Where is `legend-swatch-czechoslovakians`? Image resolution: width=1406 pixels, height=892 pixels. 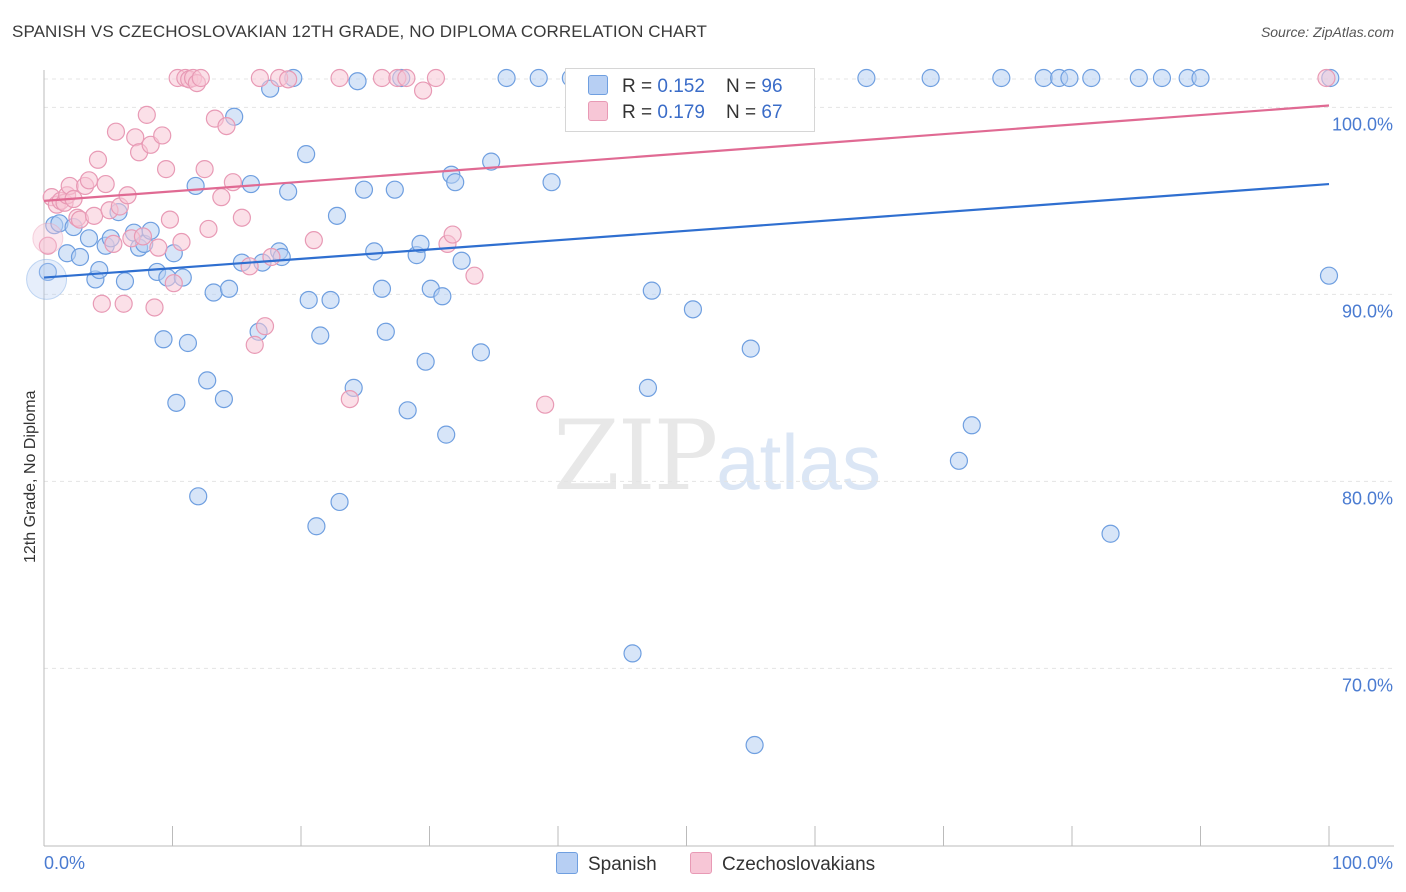
legend-swatch-czechoslovakians is located at coordinates (598, 111).